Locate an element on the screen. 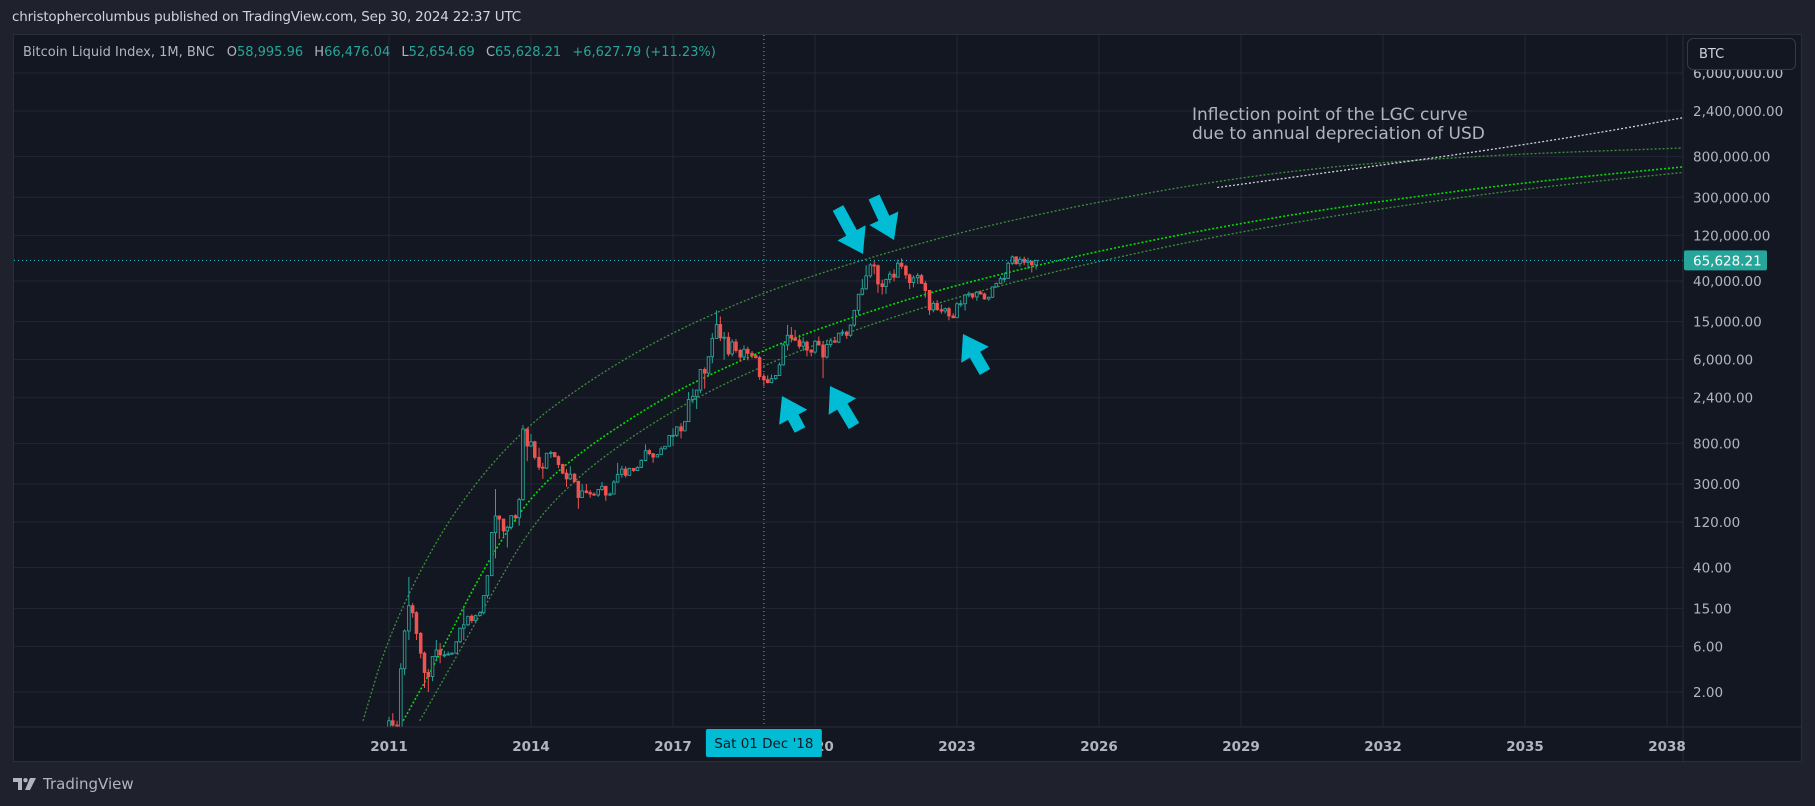 This screenshot has width=1815, height=806. last-price-label: 65,628.21 is located at coordinates (1727, 261).